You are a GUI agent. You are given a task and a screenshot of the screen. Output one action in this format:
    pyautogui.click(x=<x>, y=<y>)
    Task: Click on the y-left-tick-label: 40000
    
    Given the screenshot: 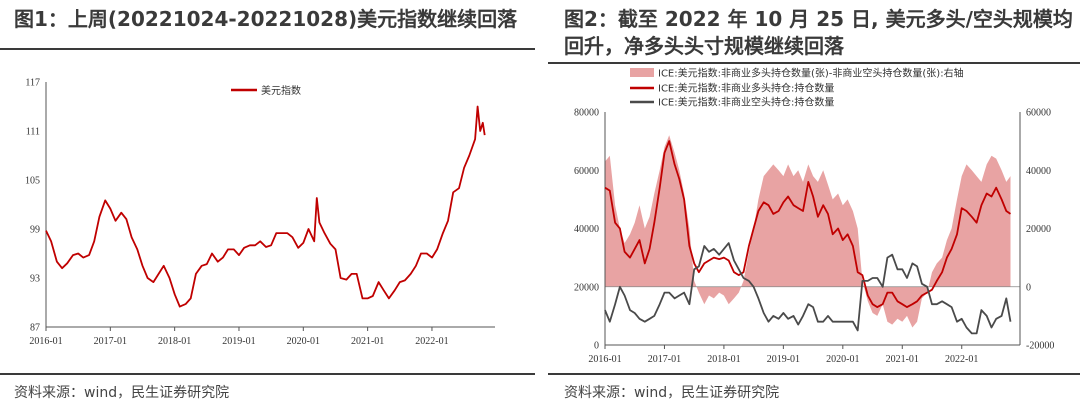 What is the action you would take?
    pyautogui.click(x=586, y=229)
    